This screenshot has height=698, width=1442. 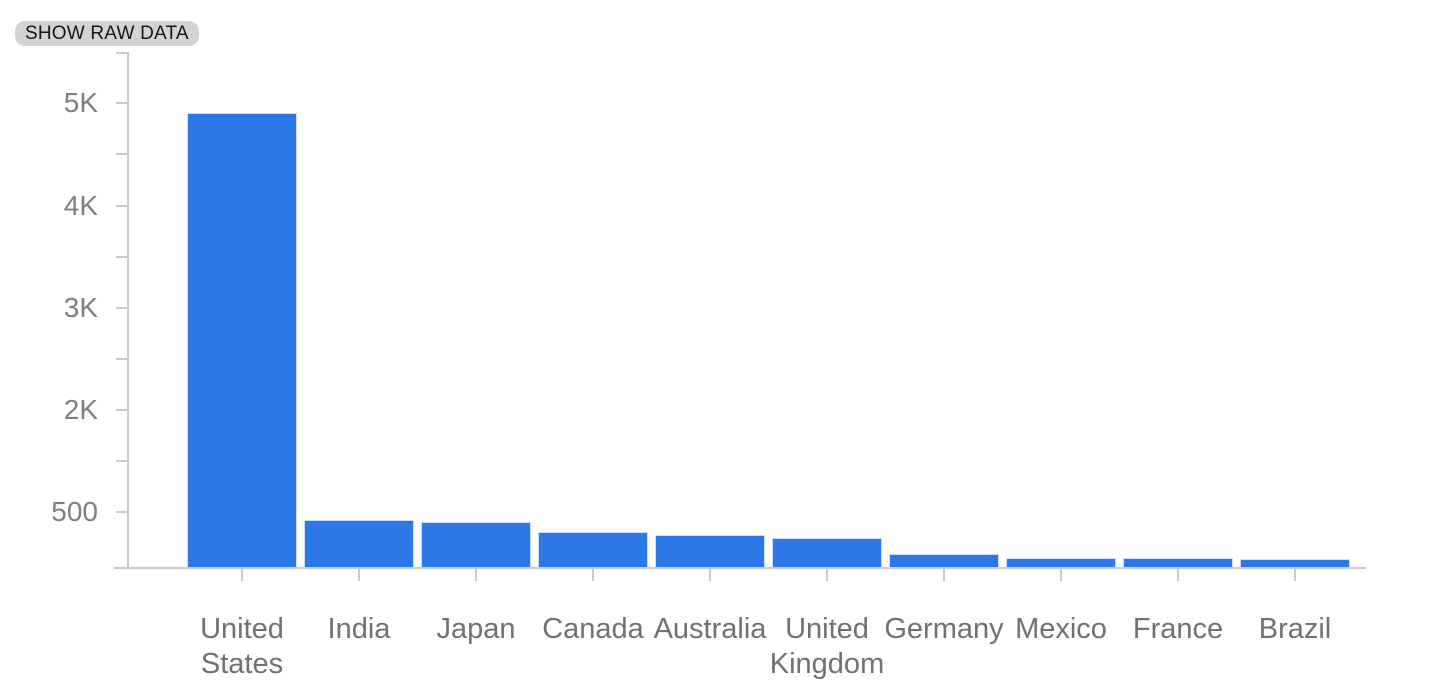 What do you see at coordinates (80, 102) in the screenshot?
I see `y-axis-tick-label: 5K` at bounding box center [80, 102].